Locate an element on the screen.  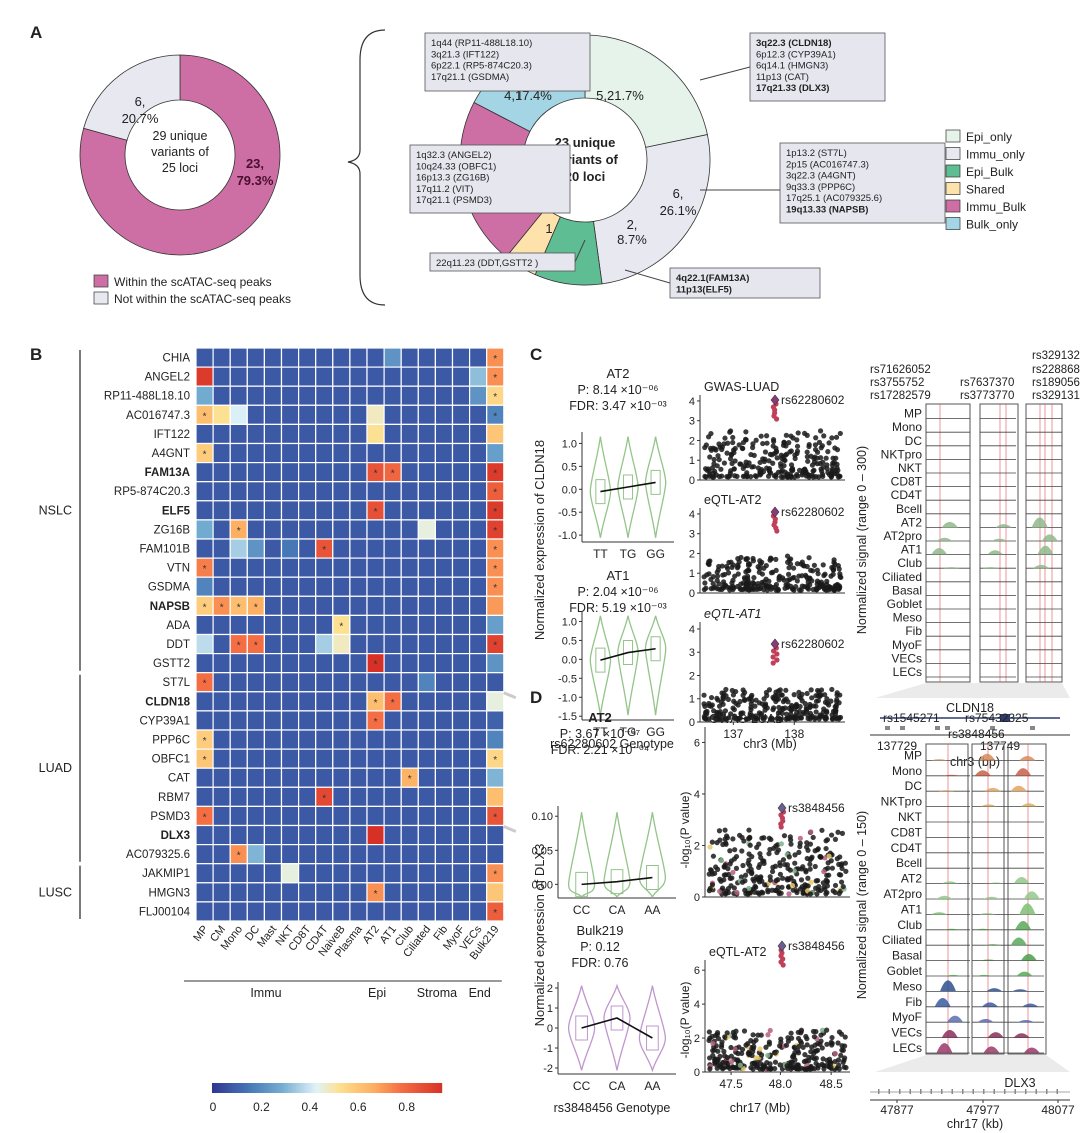
track-cell-label: DC is located at coordinates (914, 786).